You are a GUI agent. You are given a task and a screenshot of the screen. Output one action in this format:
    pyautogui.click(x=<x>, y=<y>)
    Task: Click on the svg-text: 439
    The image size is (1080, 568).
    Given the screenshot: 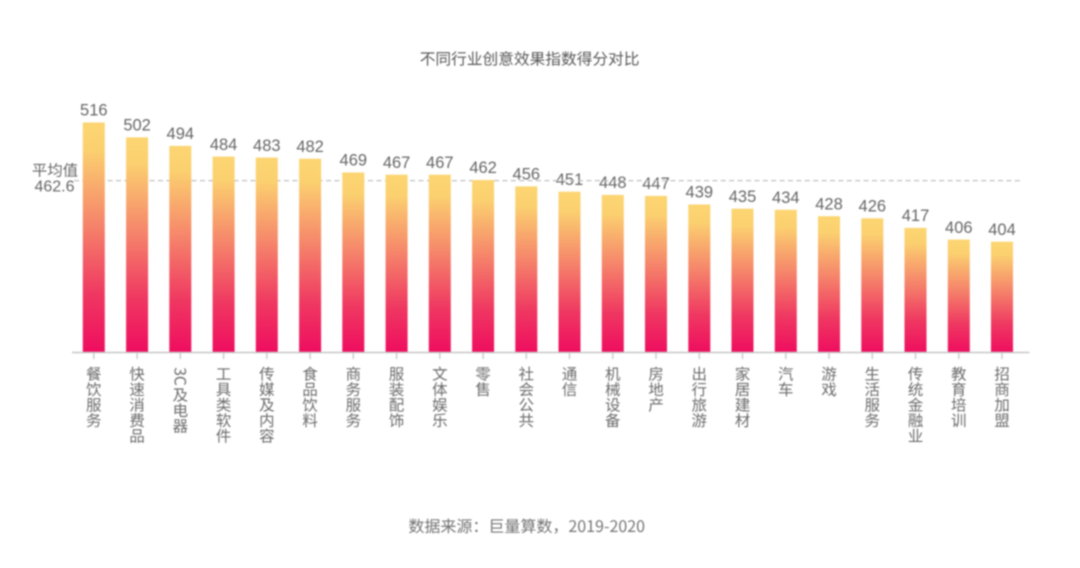 What is the action you would take?
    pyautogui.click(x=700, y=193)
    